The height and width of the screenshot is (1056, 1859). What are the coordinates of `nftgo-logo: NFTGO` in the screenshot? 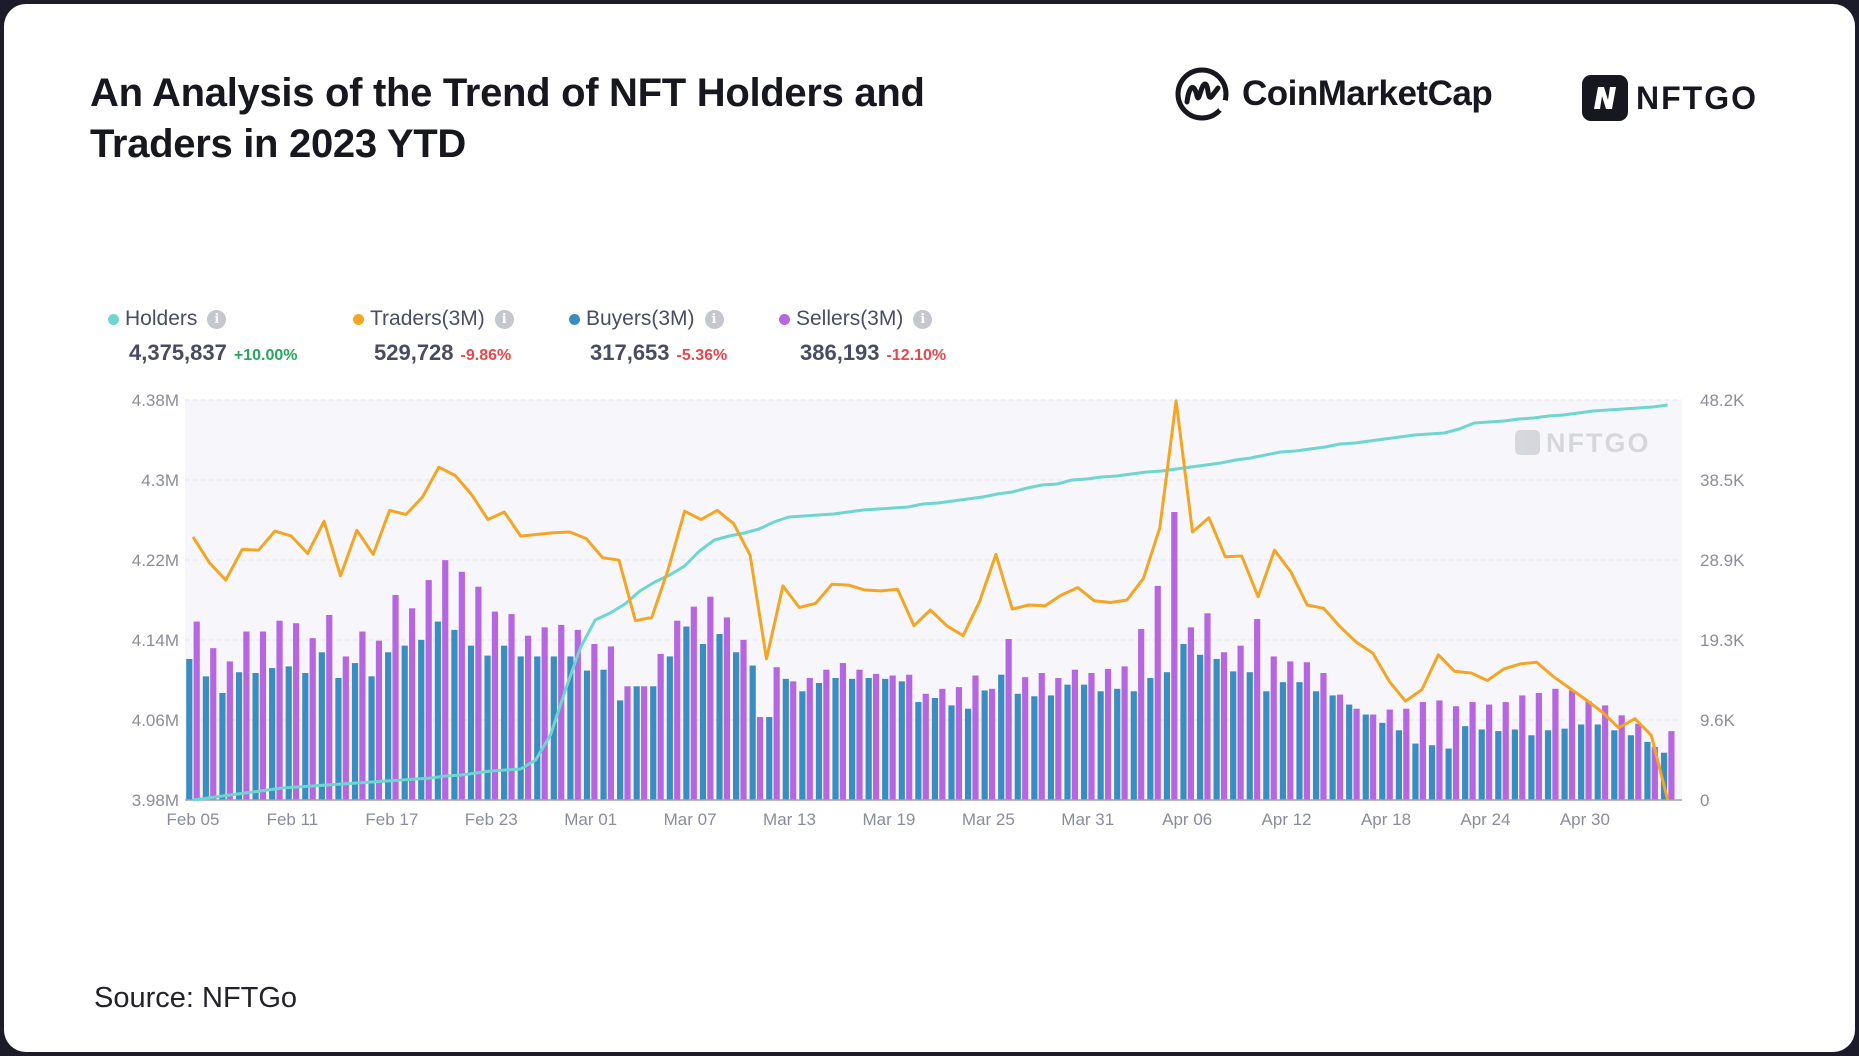 It's located at (1670, 98).